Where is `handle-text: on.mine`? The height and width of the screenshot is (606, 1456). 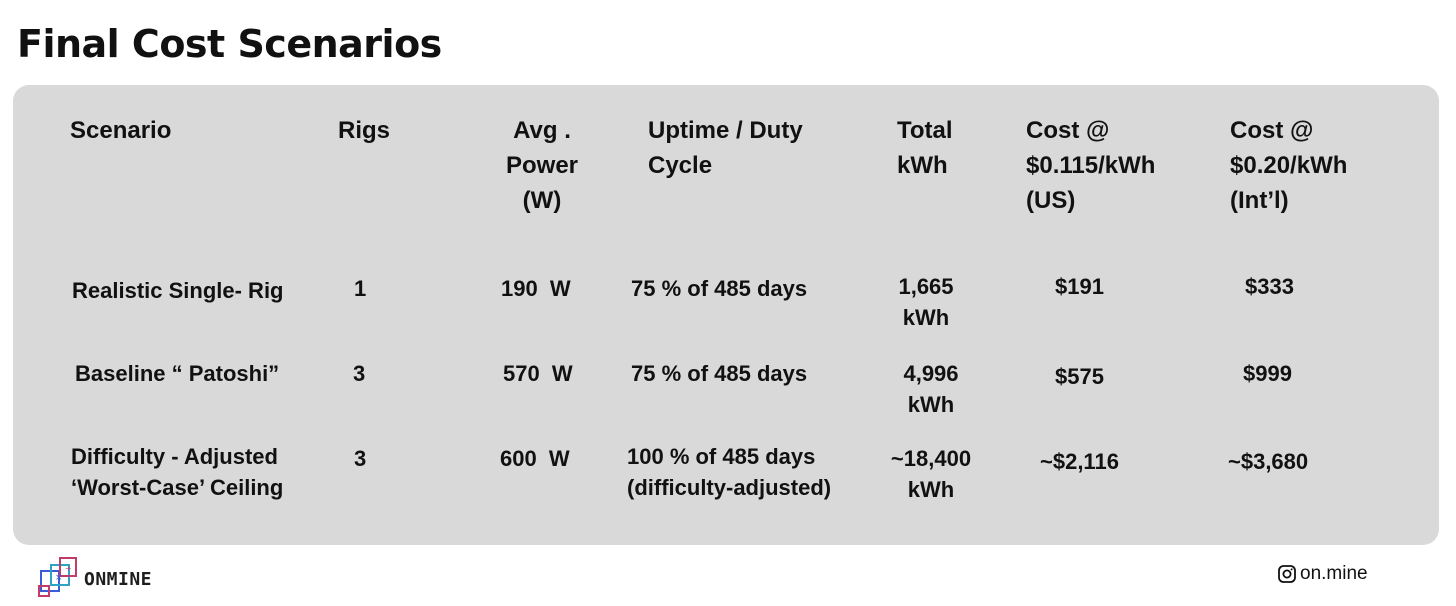 handle-text: on.mine is located at coordinates (1334, 573).